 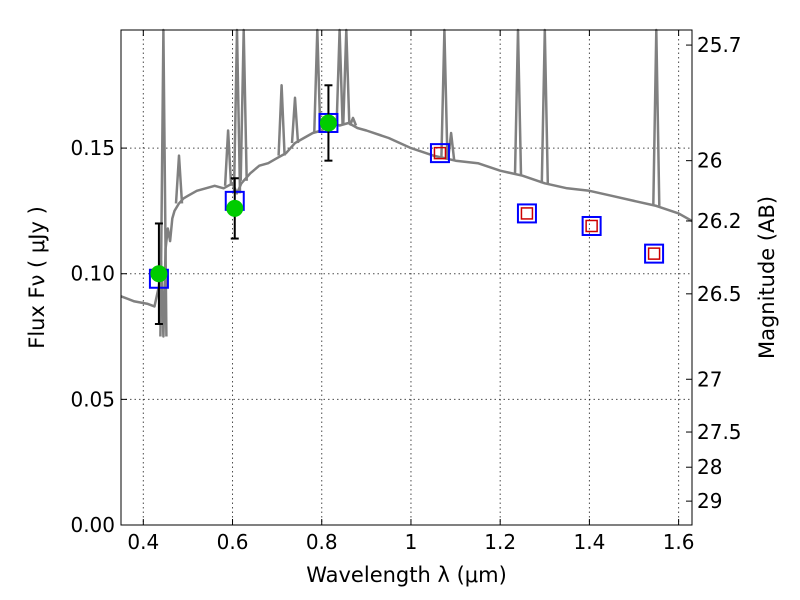 I want to click on right-tick-label: 25.7, so click(x=719, y=45).